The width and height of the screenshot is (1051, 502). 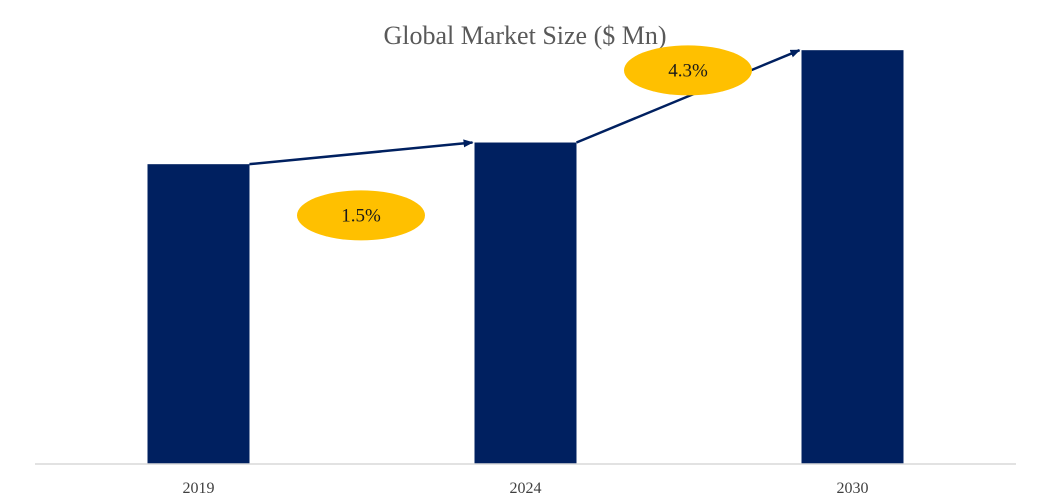 I want to click on x-tick-label: 2024, so click(x=526, y=488).